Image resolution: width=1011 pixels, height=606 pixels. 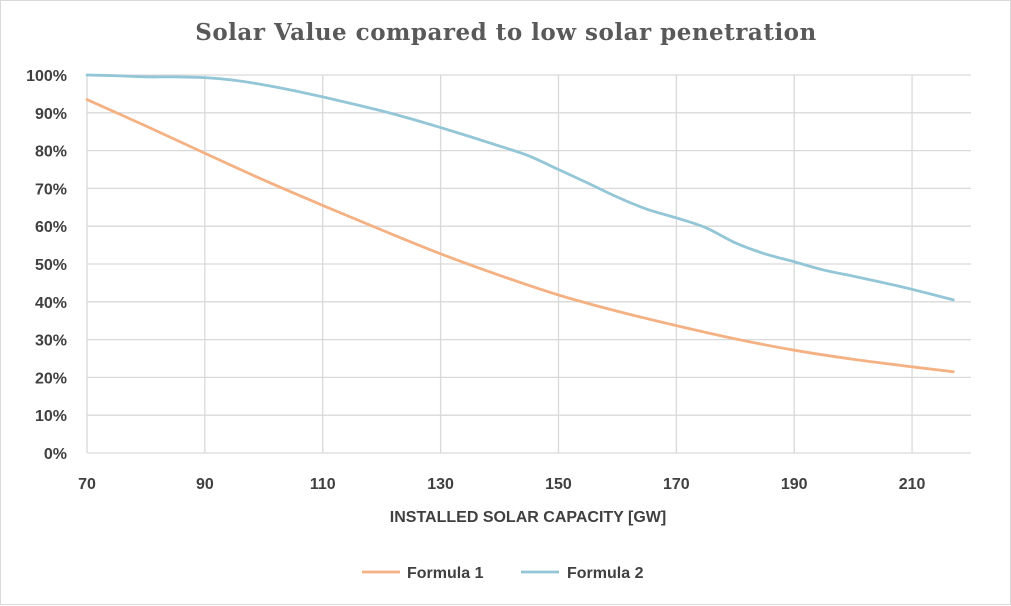 What do you see at coordinates (445, 573) in the screenshot?
I see `legend-label: Formula 1` at bounding box center [445, 573].